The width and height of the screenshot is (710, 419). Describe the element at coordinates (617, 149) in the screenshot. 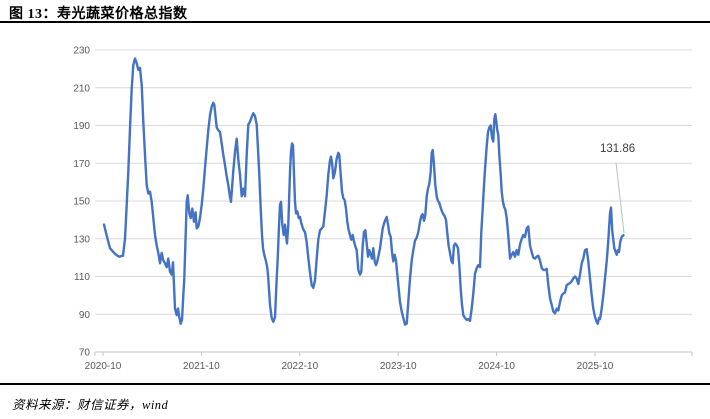

I see `last-value-label: 131.86` at that location.